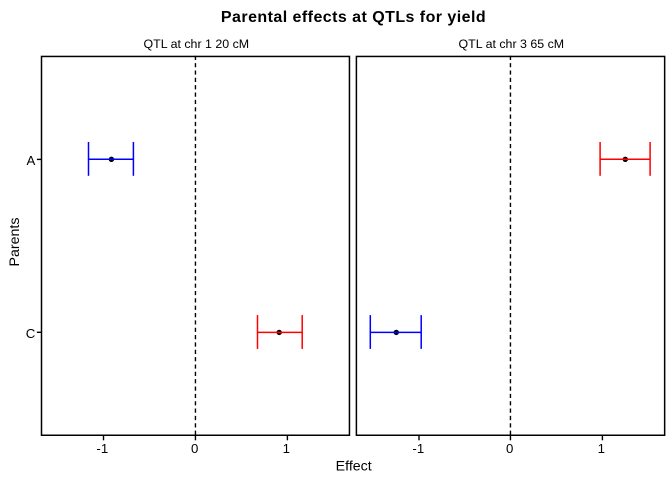 This screenshot has height=480, width=672. What do you see at coordinates (31, 333) in the screenshot?
I see `svg-text: C` at bounding box center [31, 333].